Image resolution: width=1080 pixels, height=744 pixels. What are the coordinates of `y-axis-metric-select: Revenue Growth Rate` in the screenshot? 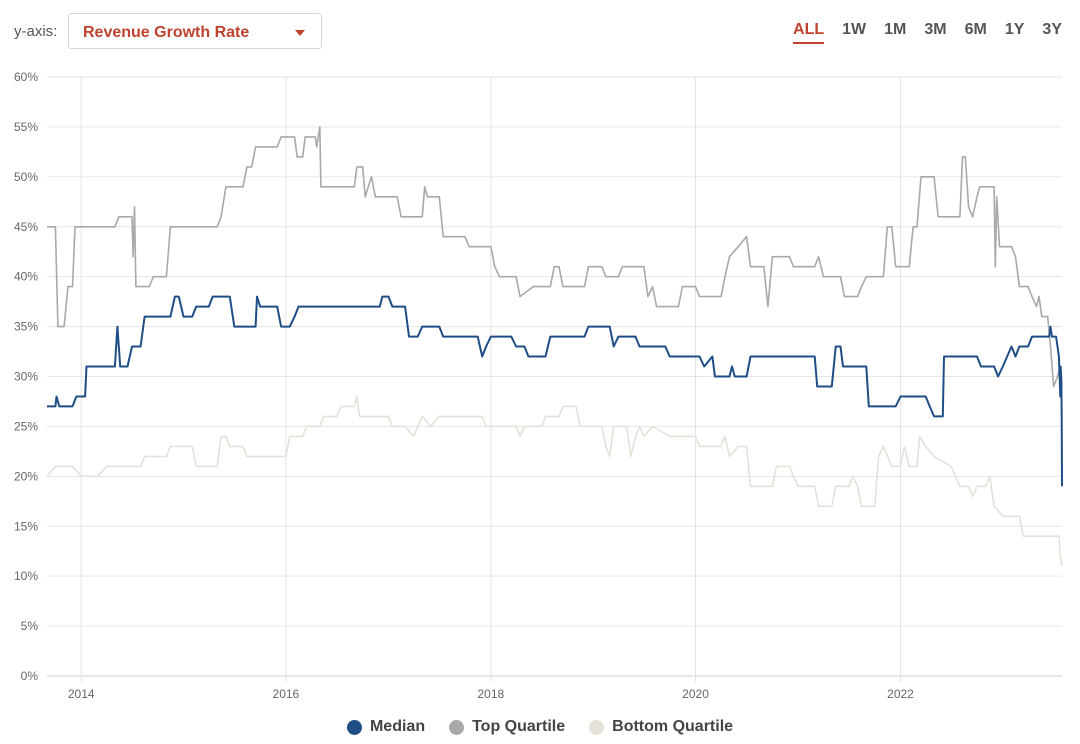 It's located at (195, 31).